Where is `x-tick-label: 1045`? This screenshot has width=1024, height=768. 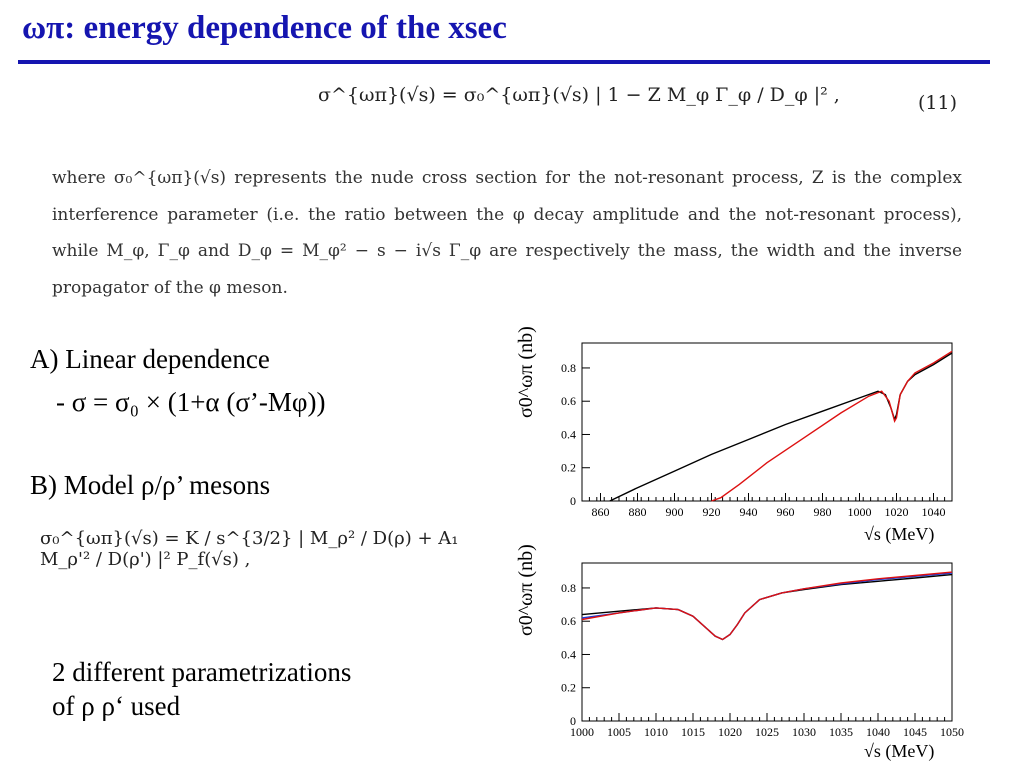 x-tick-label: 1045 is located at coordinates (915, 732).